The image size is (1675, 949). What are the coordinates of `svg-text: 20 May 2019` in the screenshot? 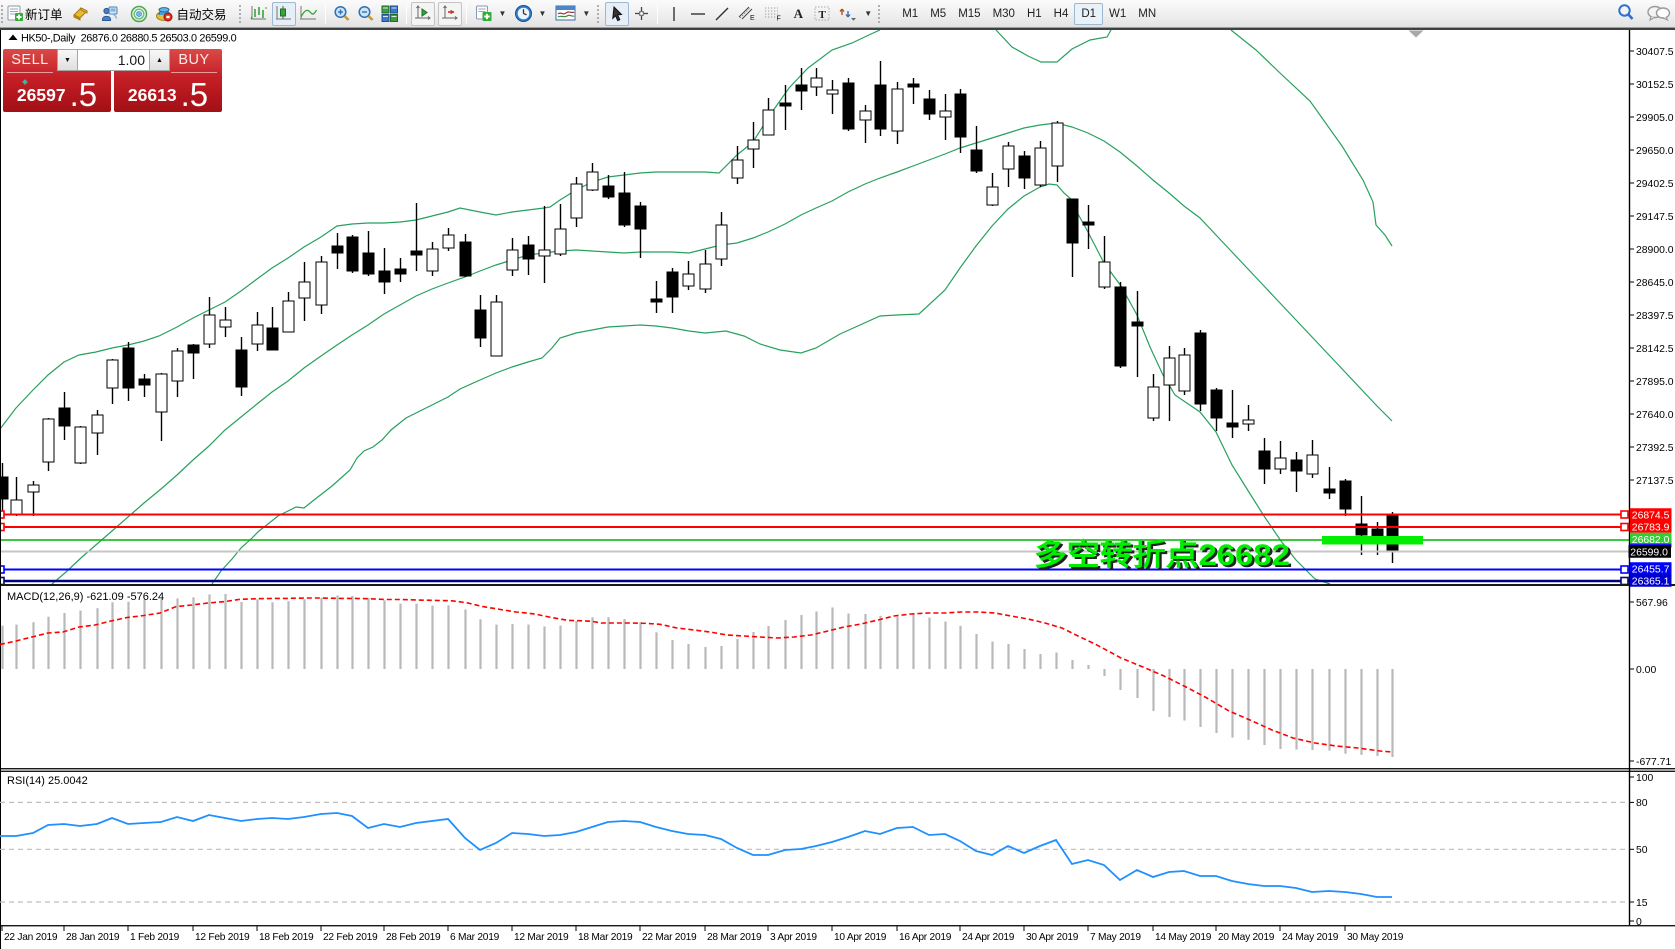 It's located at (1246, 937).